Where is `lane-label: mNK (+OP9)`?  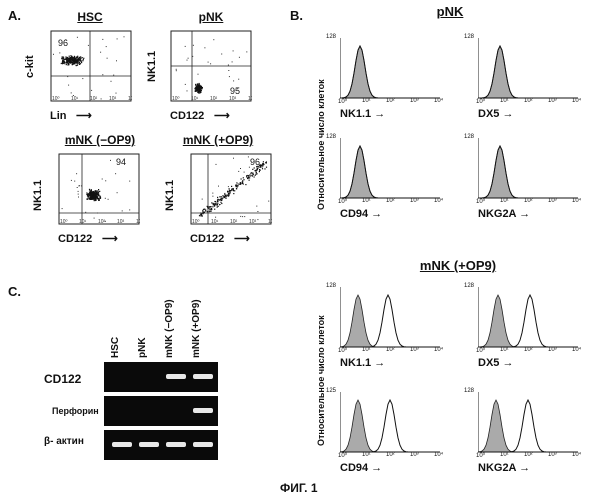
lane-label: mNK (+OP9) is located at coordinates (196, 328).